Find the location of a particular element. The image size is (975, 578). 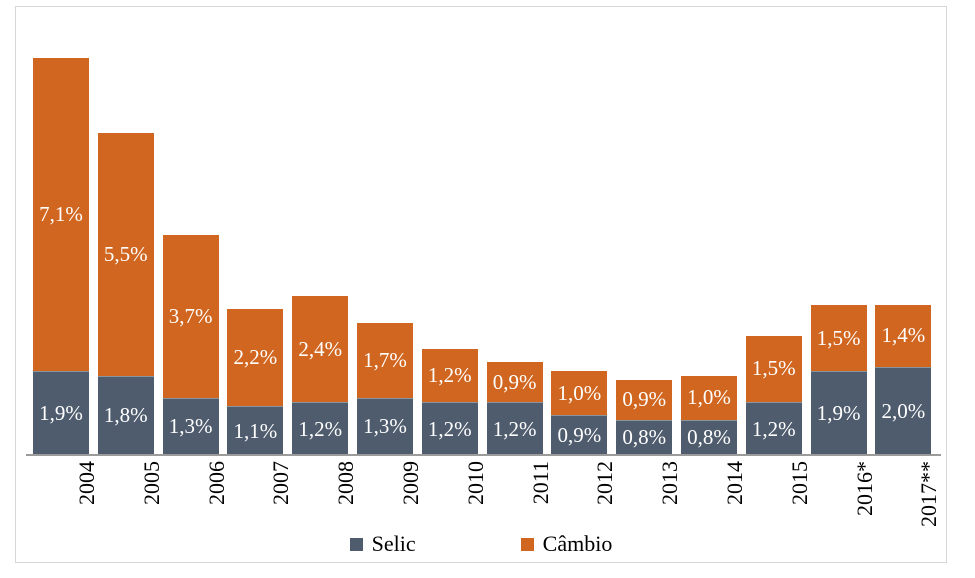

bar-selic-2009: 1,3% is located at coordinates (385, 426).